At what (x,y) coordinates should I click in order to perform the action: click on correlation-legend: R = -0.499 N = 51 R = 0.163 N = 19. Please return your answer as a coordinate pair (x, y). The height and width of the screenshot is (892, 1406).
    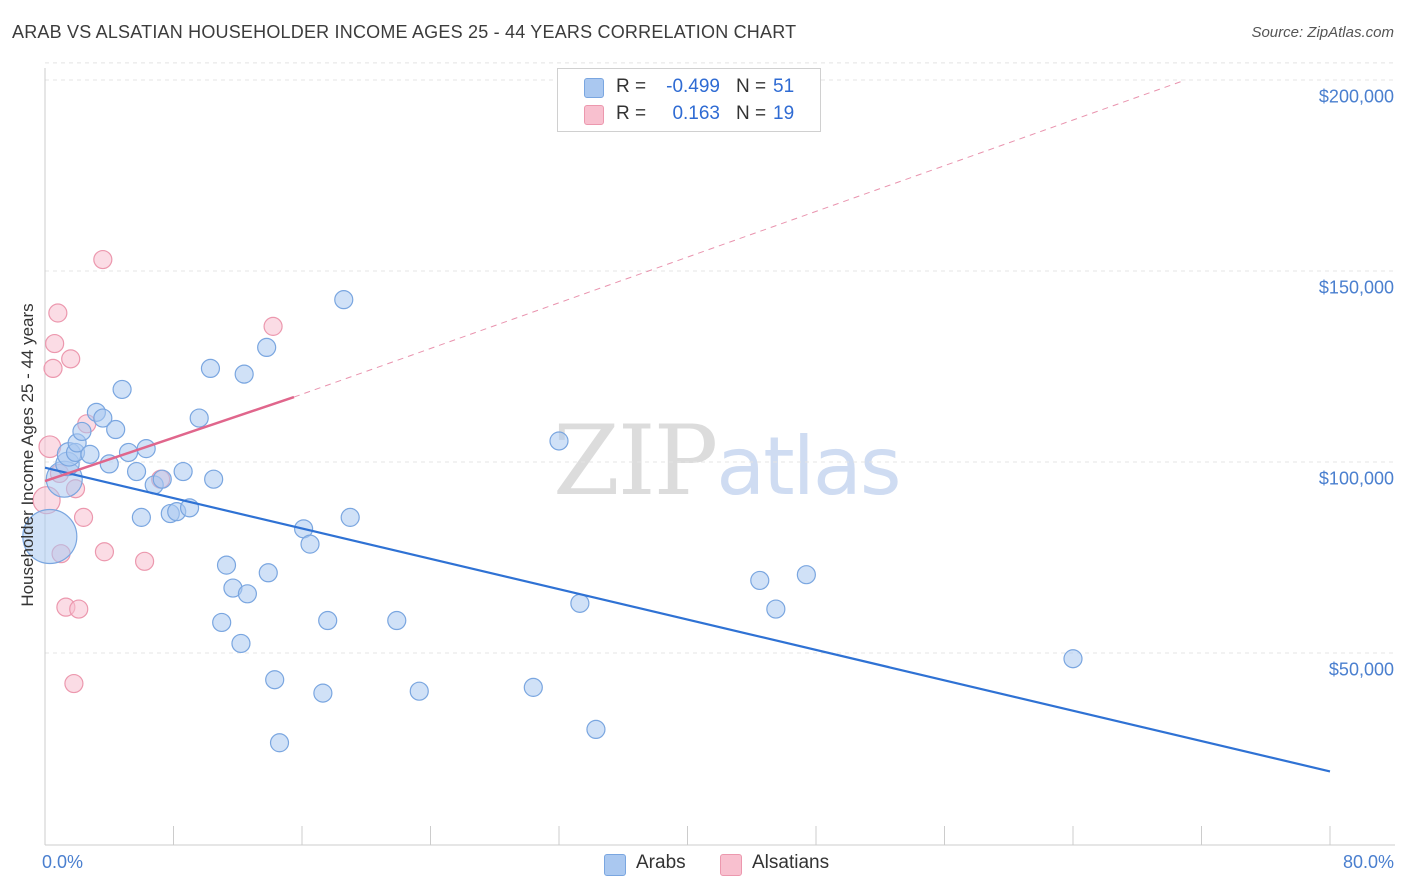
    Looking at the image, I should click on (689, 100).